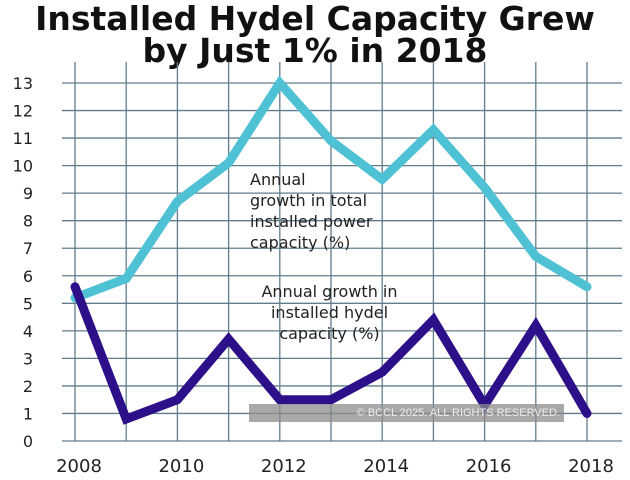  I want to click on y-tick-label: 5, so click(28, 303).